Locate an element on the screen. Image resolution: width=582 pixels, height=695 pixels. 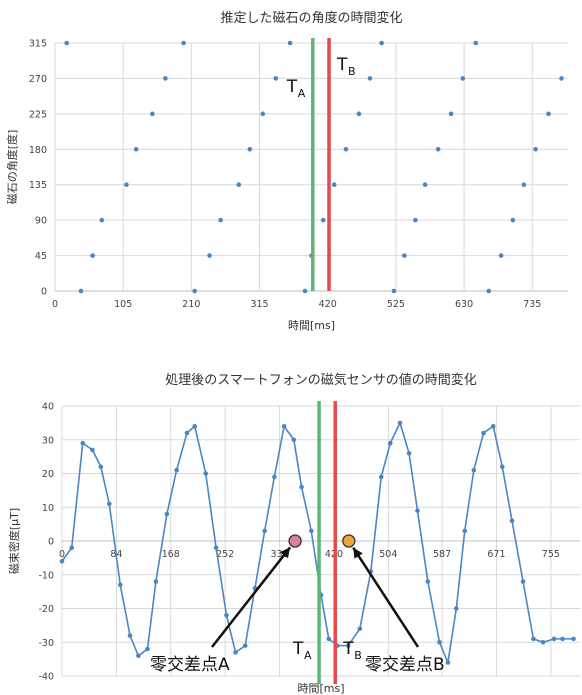
y-tick-label: 20 is located at coordinates (48, 474).